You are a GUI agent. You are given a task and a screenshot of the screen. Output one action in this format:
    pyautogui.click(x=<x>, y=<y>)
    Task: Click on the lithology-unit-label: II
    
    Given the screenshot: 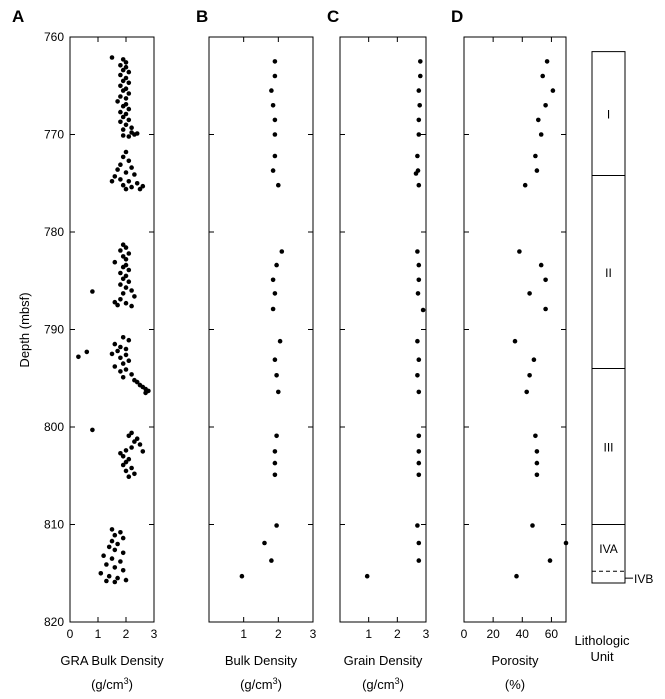 What is the action you would take?
    pyautogui.click(x=608, y=273)
    